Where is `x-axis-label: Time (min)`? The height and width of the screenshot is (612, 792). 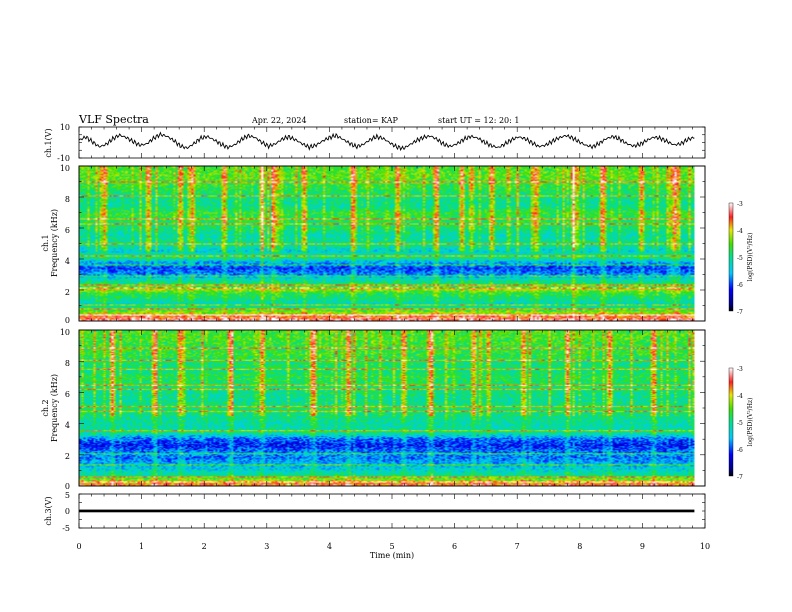
x-axis-label: Time (min) is located at coordinates (392, 555).